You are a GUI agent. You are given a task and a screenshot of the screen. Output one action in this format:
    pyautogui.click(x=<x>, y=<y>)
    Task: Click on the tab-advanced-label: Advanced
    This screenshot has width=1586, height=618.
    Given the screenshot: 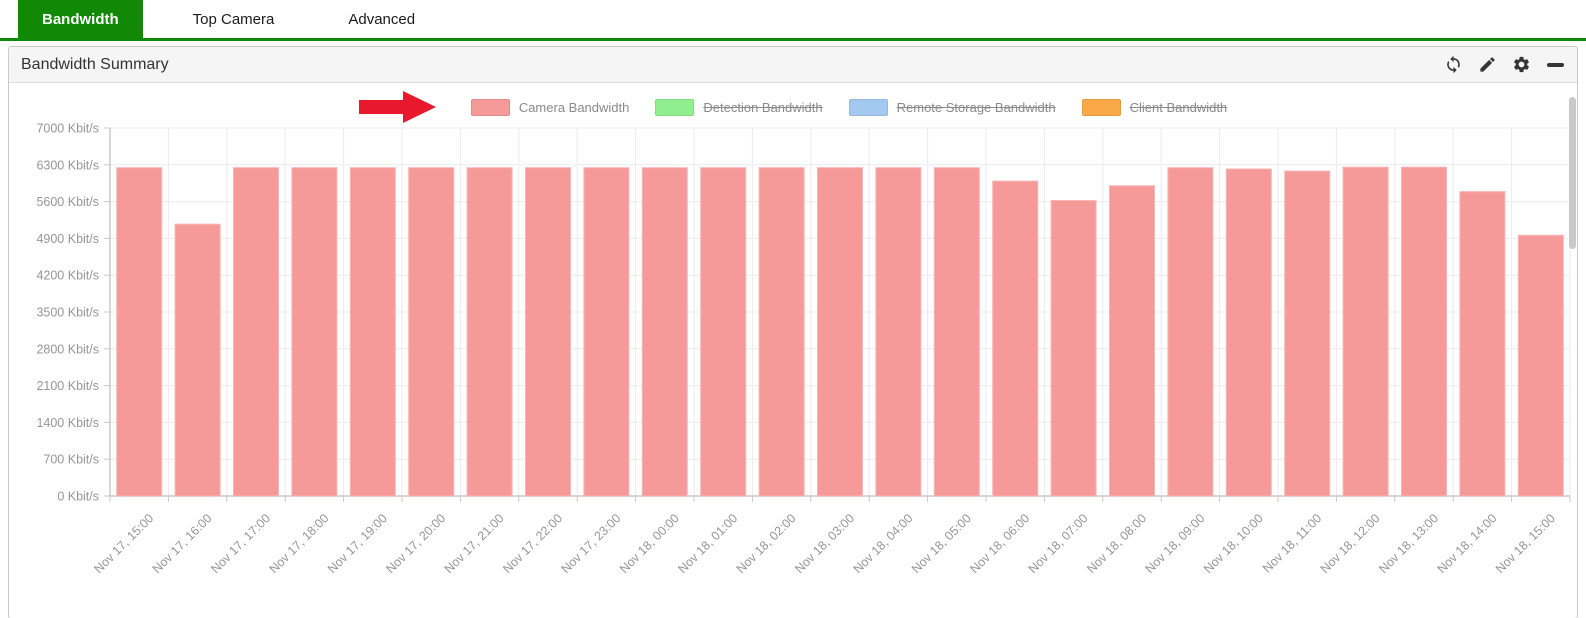 What is the action you would take?
    pyautogui.click(x=382, y=19)
    